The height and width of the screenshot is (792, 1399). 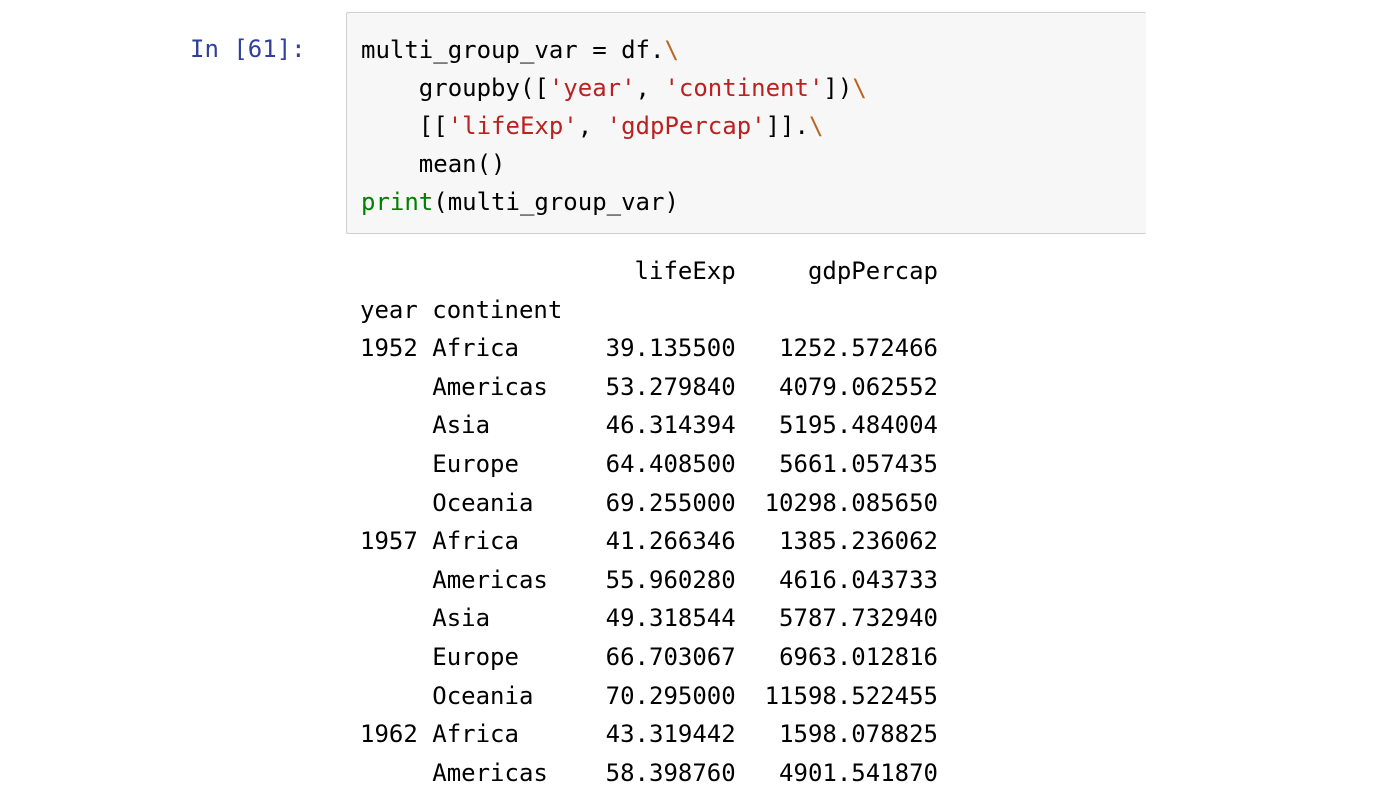 What do you see at coordinates (670, 348) in the screenshot?
I see `row-lifeexp: 39.135500` at bounding box center [670, 348].